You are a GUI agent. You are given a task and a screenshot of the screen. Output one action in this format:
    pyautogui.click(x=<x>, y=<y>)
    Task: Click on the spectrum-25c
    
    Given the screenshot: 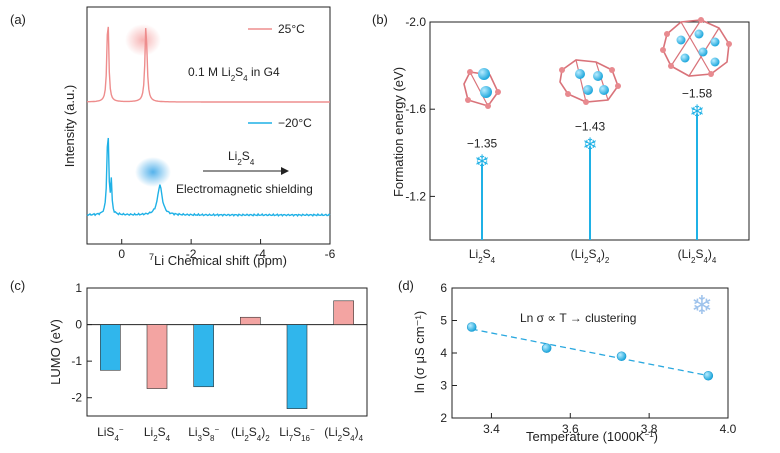 What is the action you would take?
    pyautogui.click(x=208, y=64)
    